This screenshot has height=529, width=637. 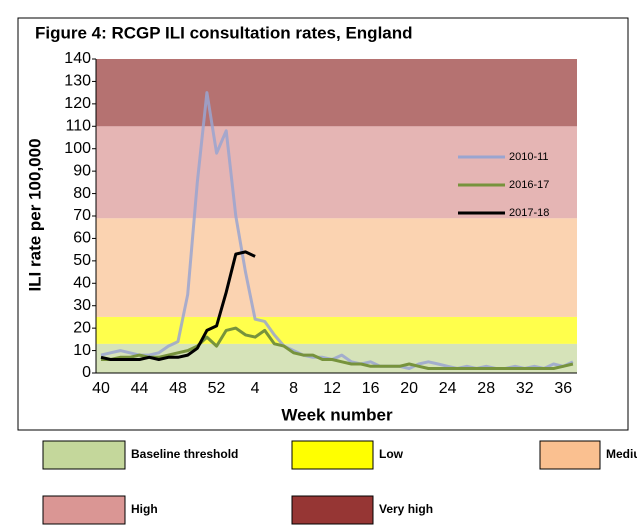 What do you see at coordinates (529, 157) in the screenshot?
I see `legend-label: 2010-11` at bounding box center [529, 157].